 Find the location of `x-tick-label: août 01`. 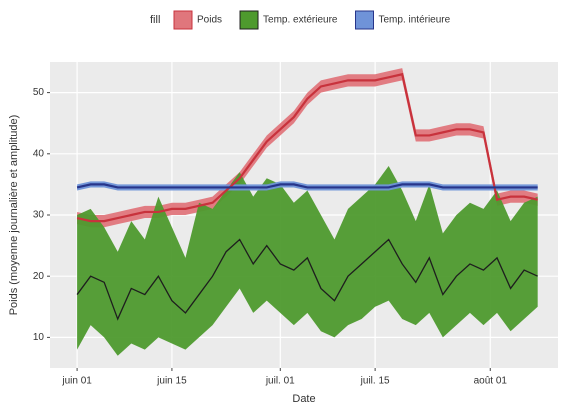

x-tick-label: août 01 is located at coordinates (491, 381).